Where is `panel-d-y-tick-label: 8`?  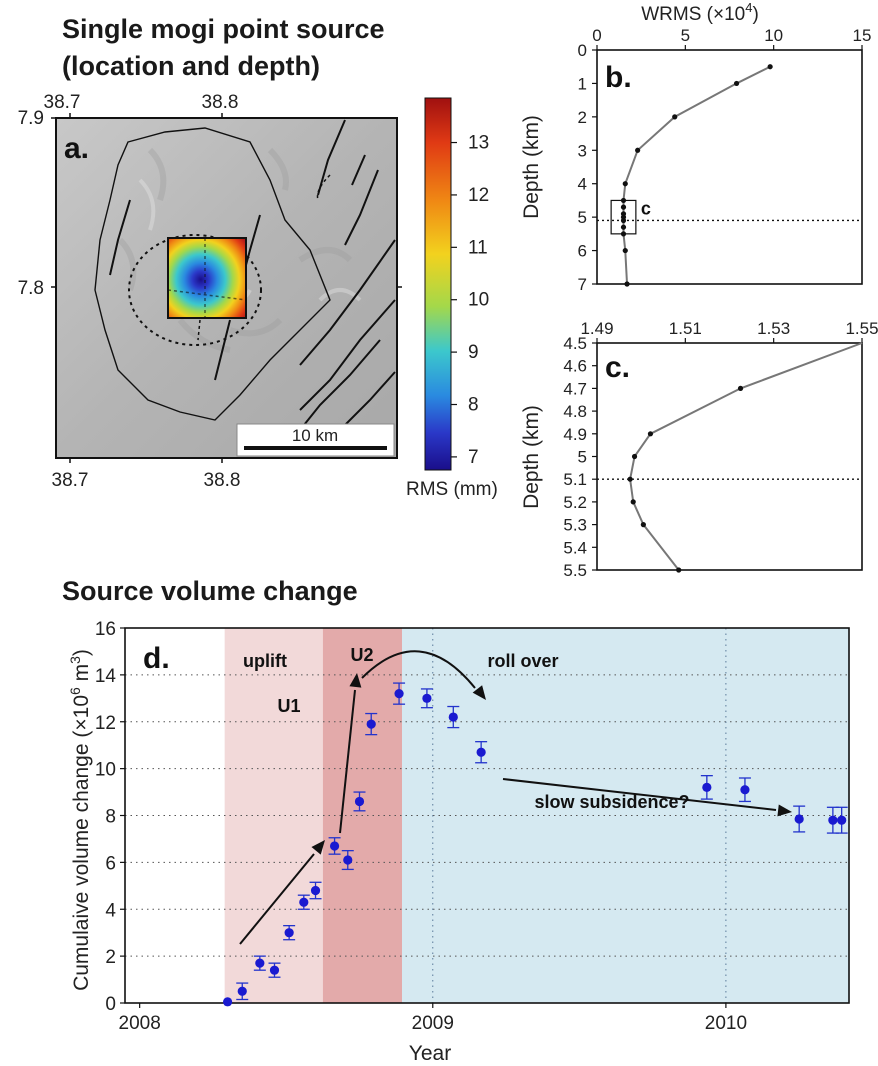
panel-d-y-tick-label: 8 is located at coordinates (110, 817).